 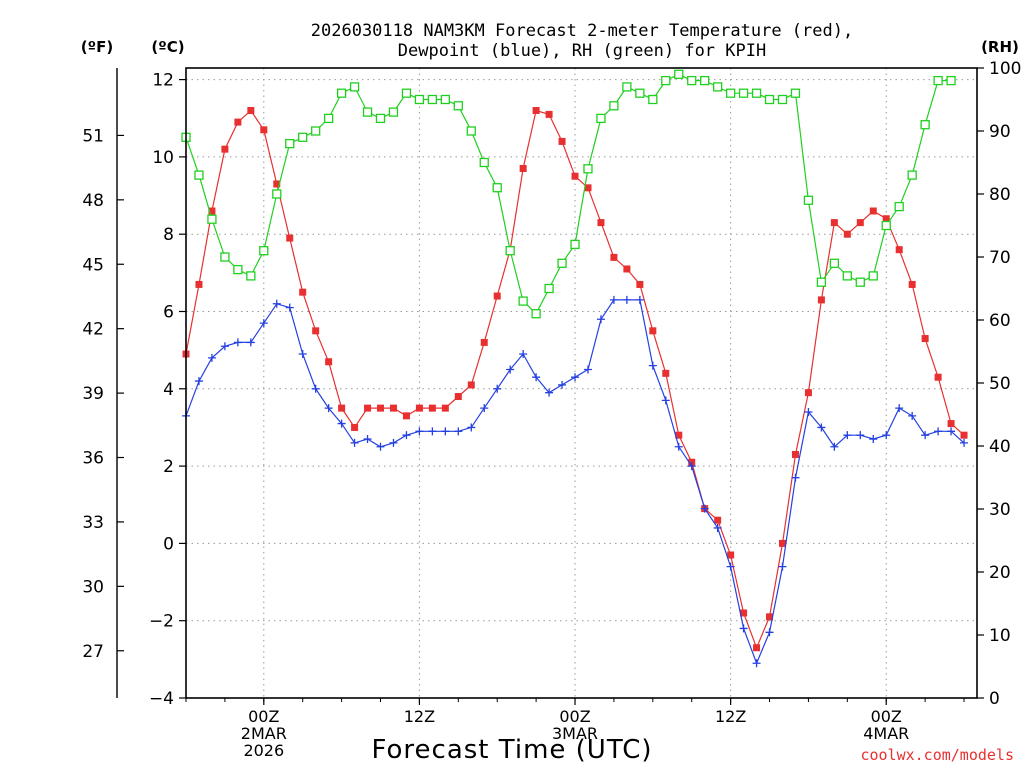 I want to click on x-tick-label: 2026, so click(x=263, y=750).